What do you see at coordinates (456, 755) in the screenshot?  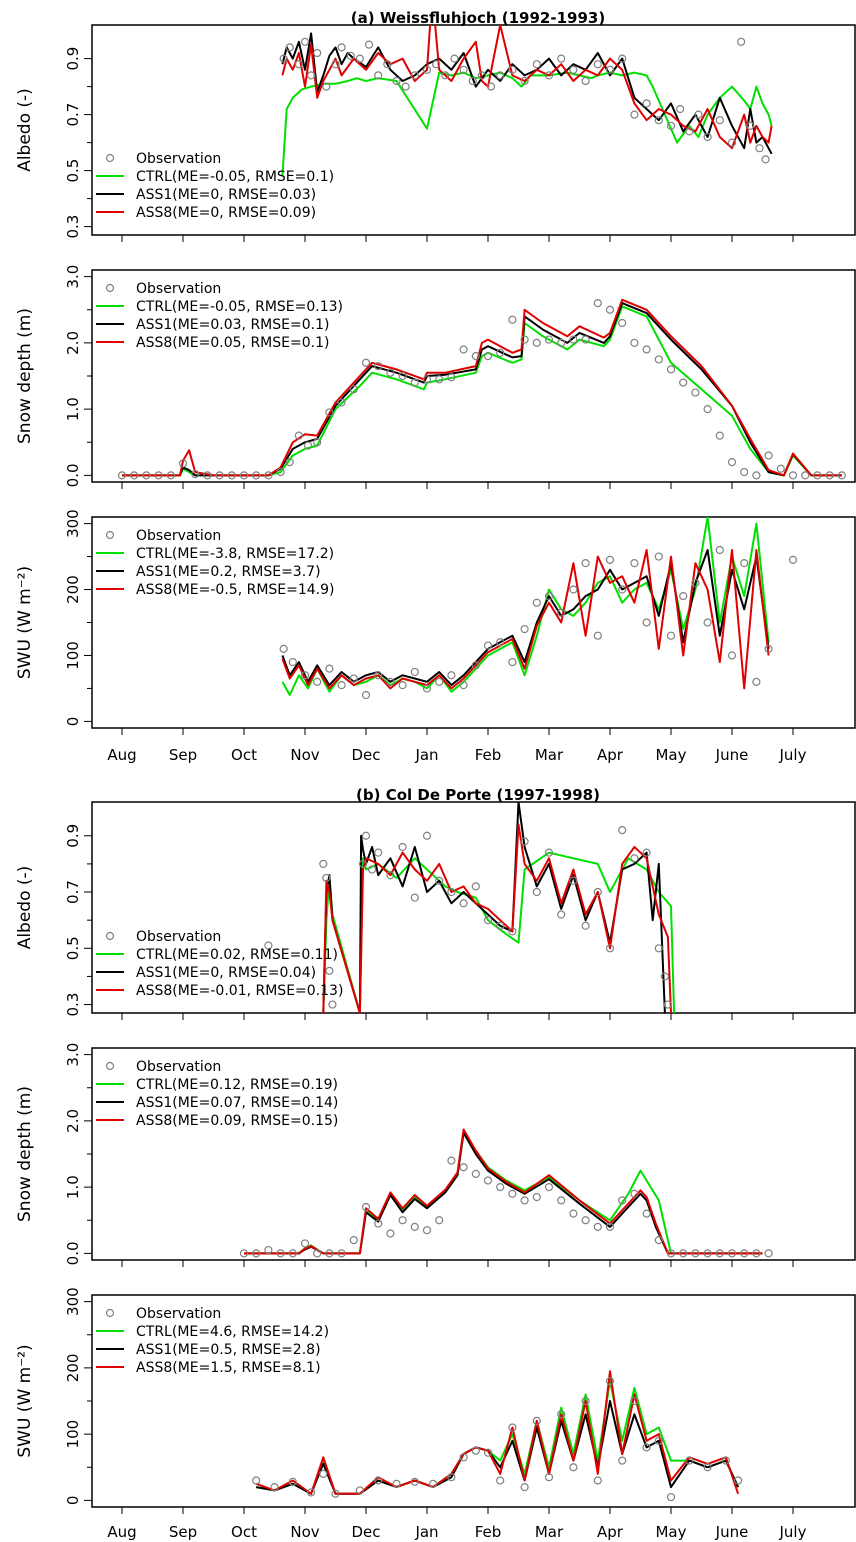 I see `x-axis-month-labels: Aug Sep Oct Nov Dec Jan Feb Mar Apr May June July` at bounding box center [456, 755].